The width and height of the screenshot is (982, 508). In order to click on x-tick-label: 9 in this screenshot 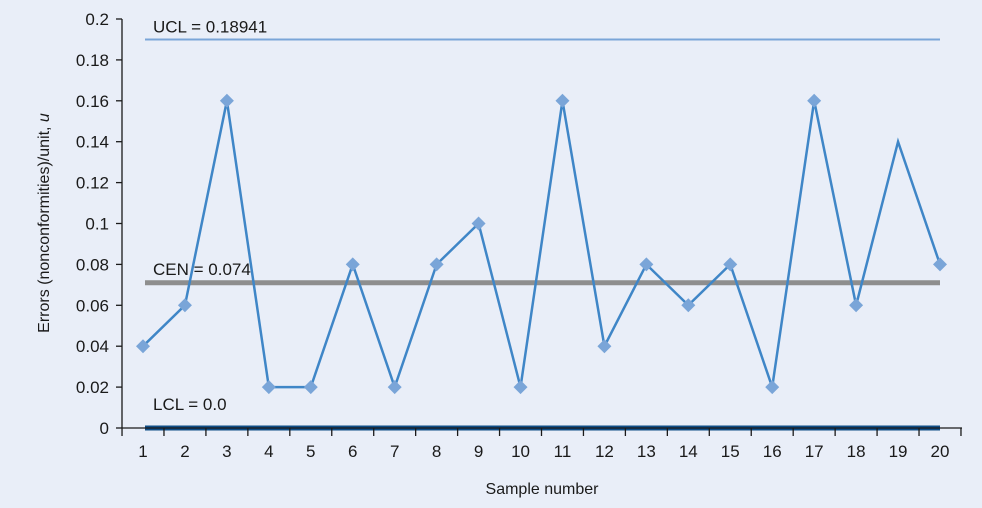, I will do `click(478, 451)`.